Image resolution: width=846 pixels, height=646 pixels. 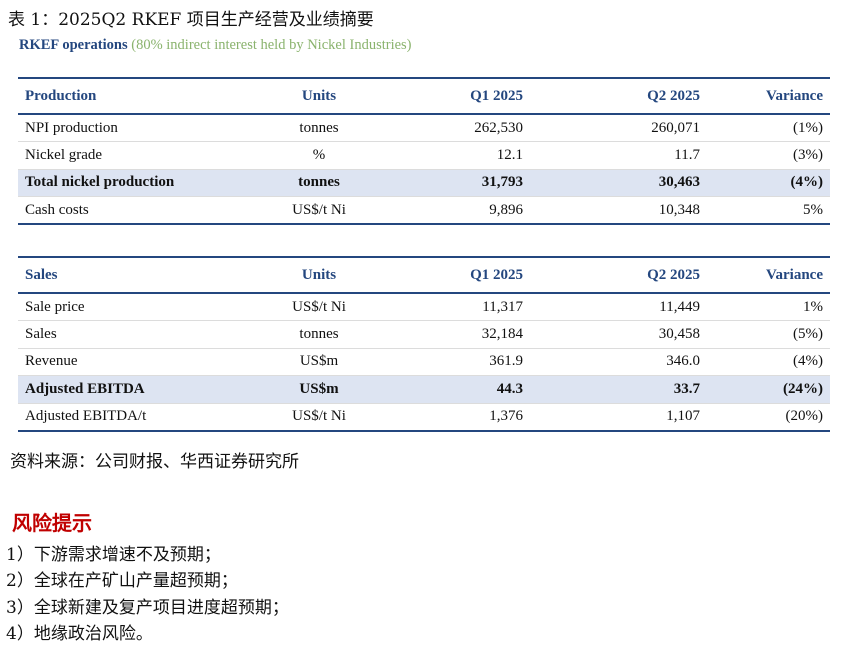 What do you see at coordinates (618, 334) in the screenshot?
I see `table-cell: 30,458` at bounding box center [618, 334].